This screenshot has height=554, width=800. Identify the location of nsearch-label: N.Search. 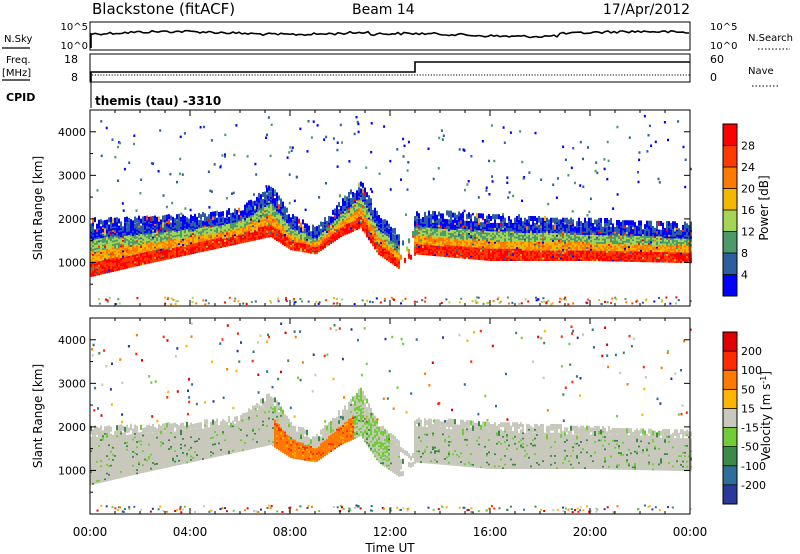
(770, 38).